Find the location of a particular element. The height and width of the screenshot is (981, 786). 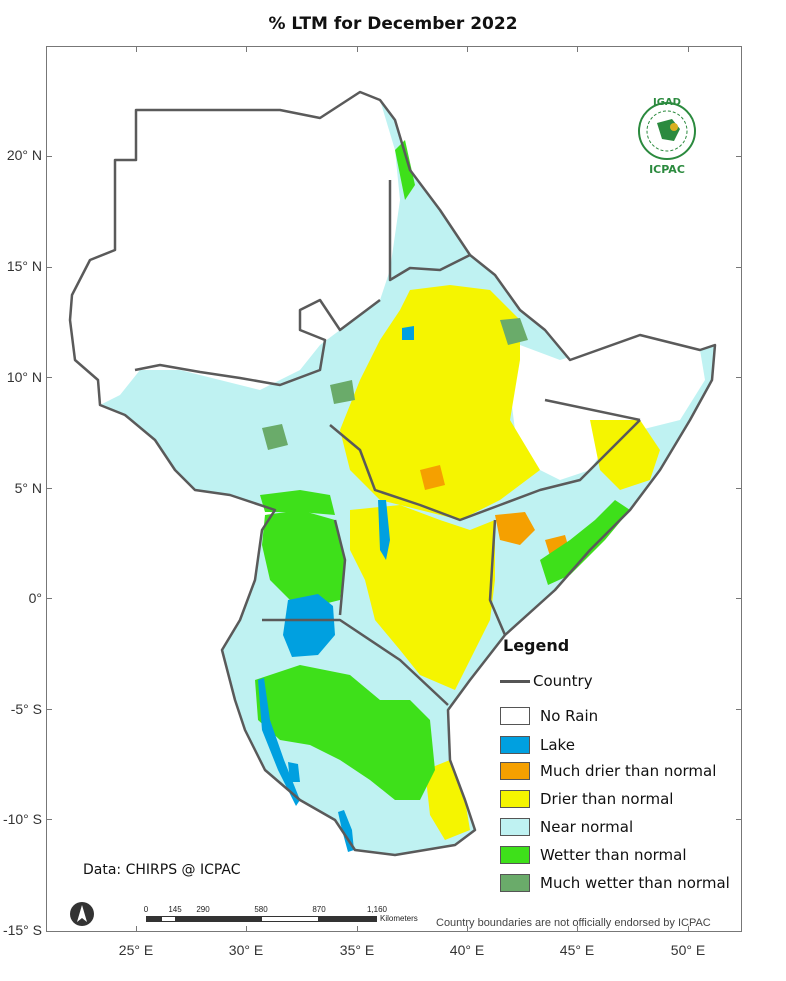

legend-item-drier: Drier than normal is located at coordinates (586, 799).